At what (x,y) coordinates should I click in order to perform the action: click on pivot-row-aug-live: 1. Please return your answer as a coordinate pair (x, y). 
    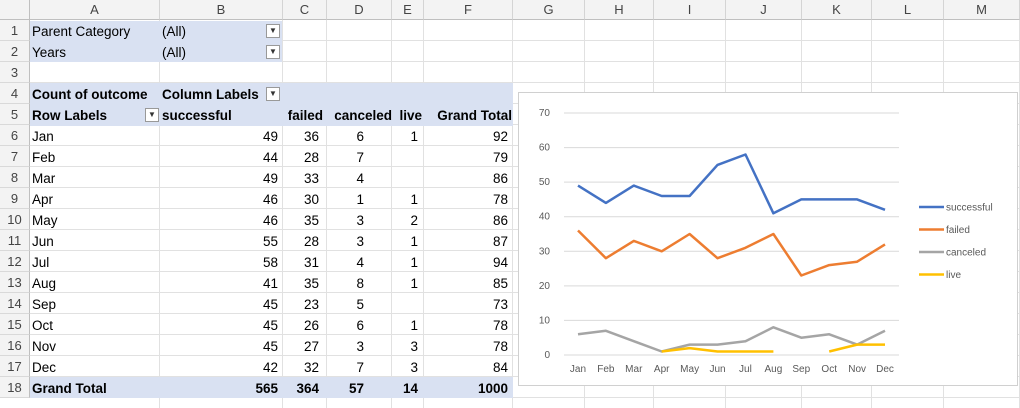
    Looking at the image, I should click on (414, 283).